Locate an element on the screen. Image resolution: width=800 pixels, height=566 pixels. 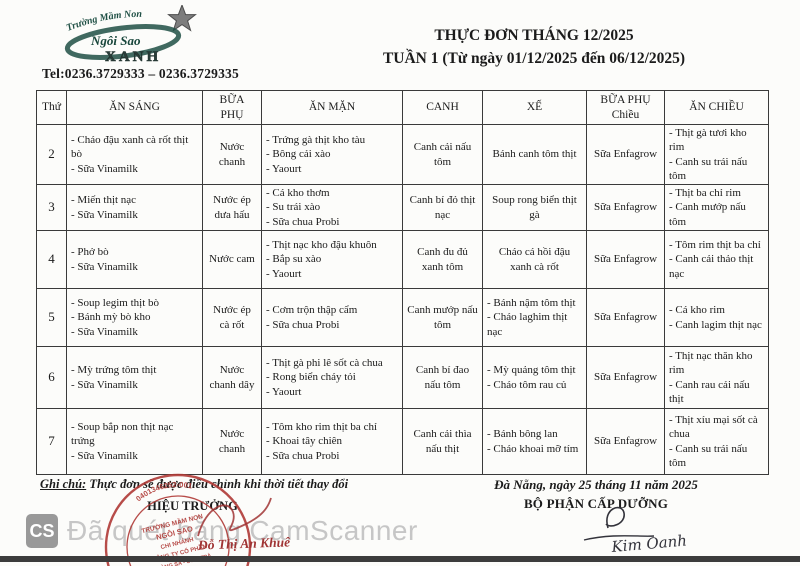
menu-cell-soup: Canh bí đỏ thịt nạc is located at coordinates (442, 208).